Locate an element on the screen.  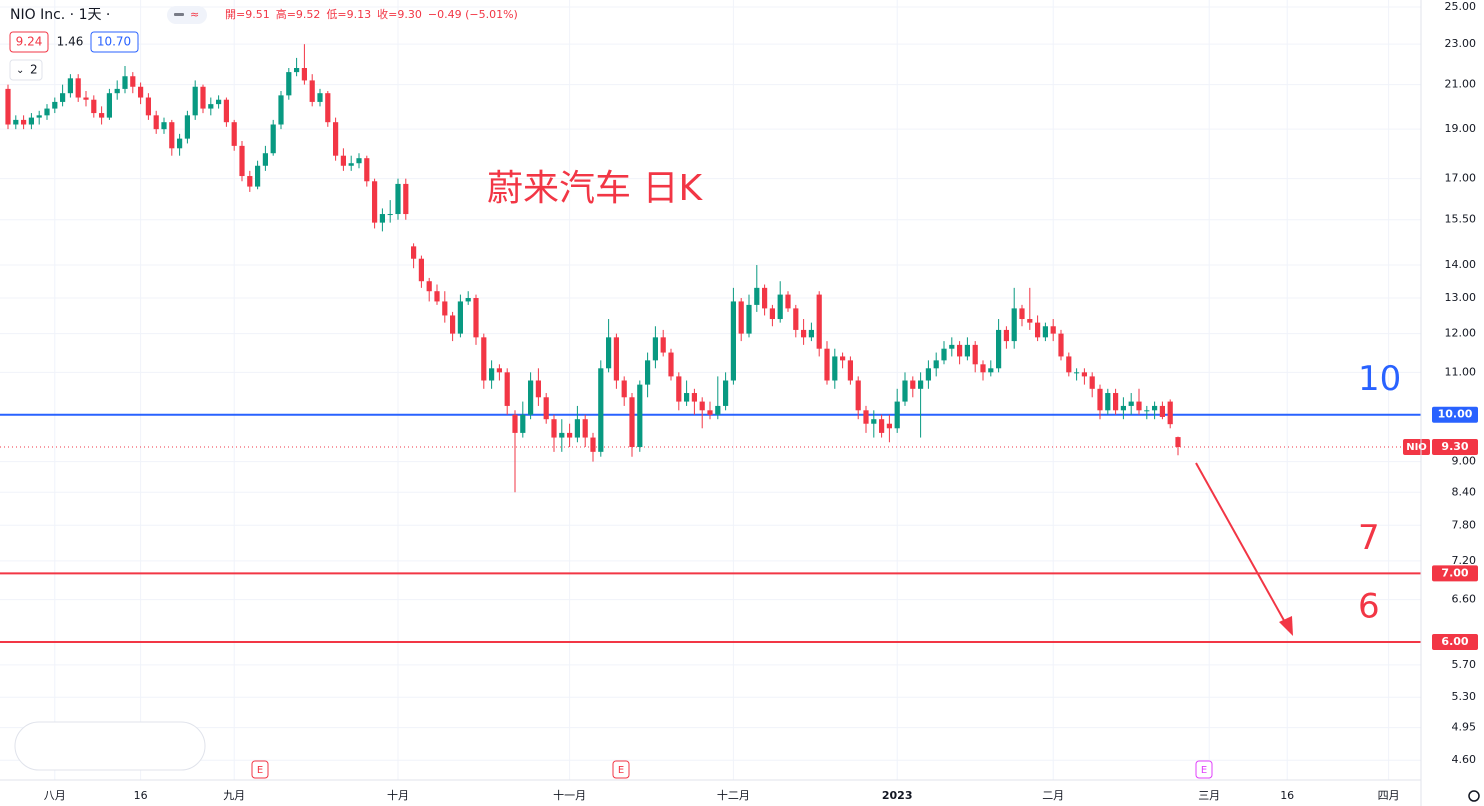
x-tick-label: 三月 is located at coordinates (1209, 795).